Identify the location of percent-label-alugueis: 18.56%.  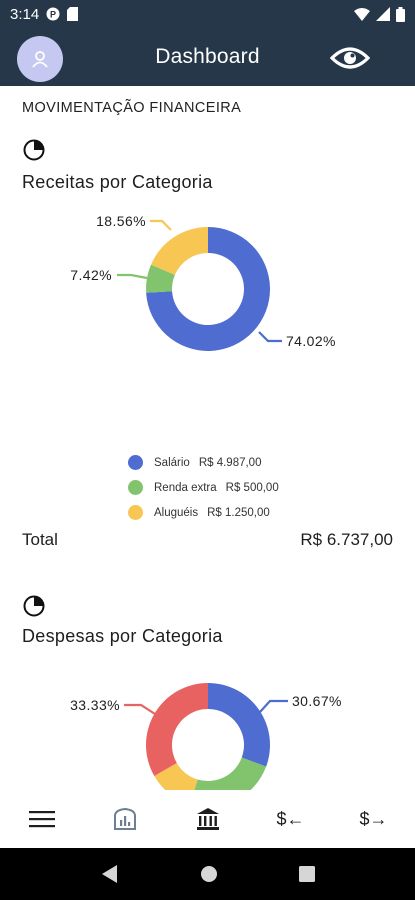
(121, 221).